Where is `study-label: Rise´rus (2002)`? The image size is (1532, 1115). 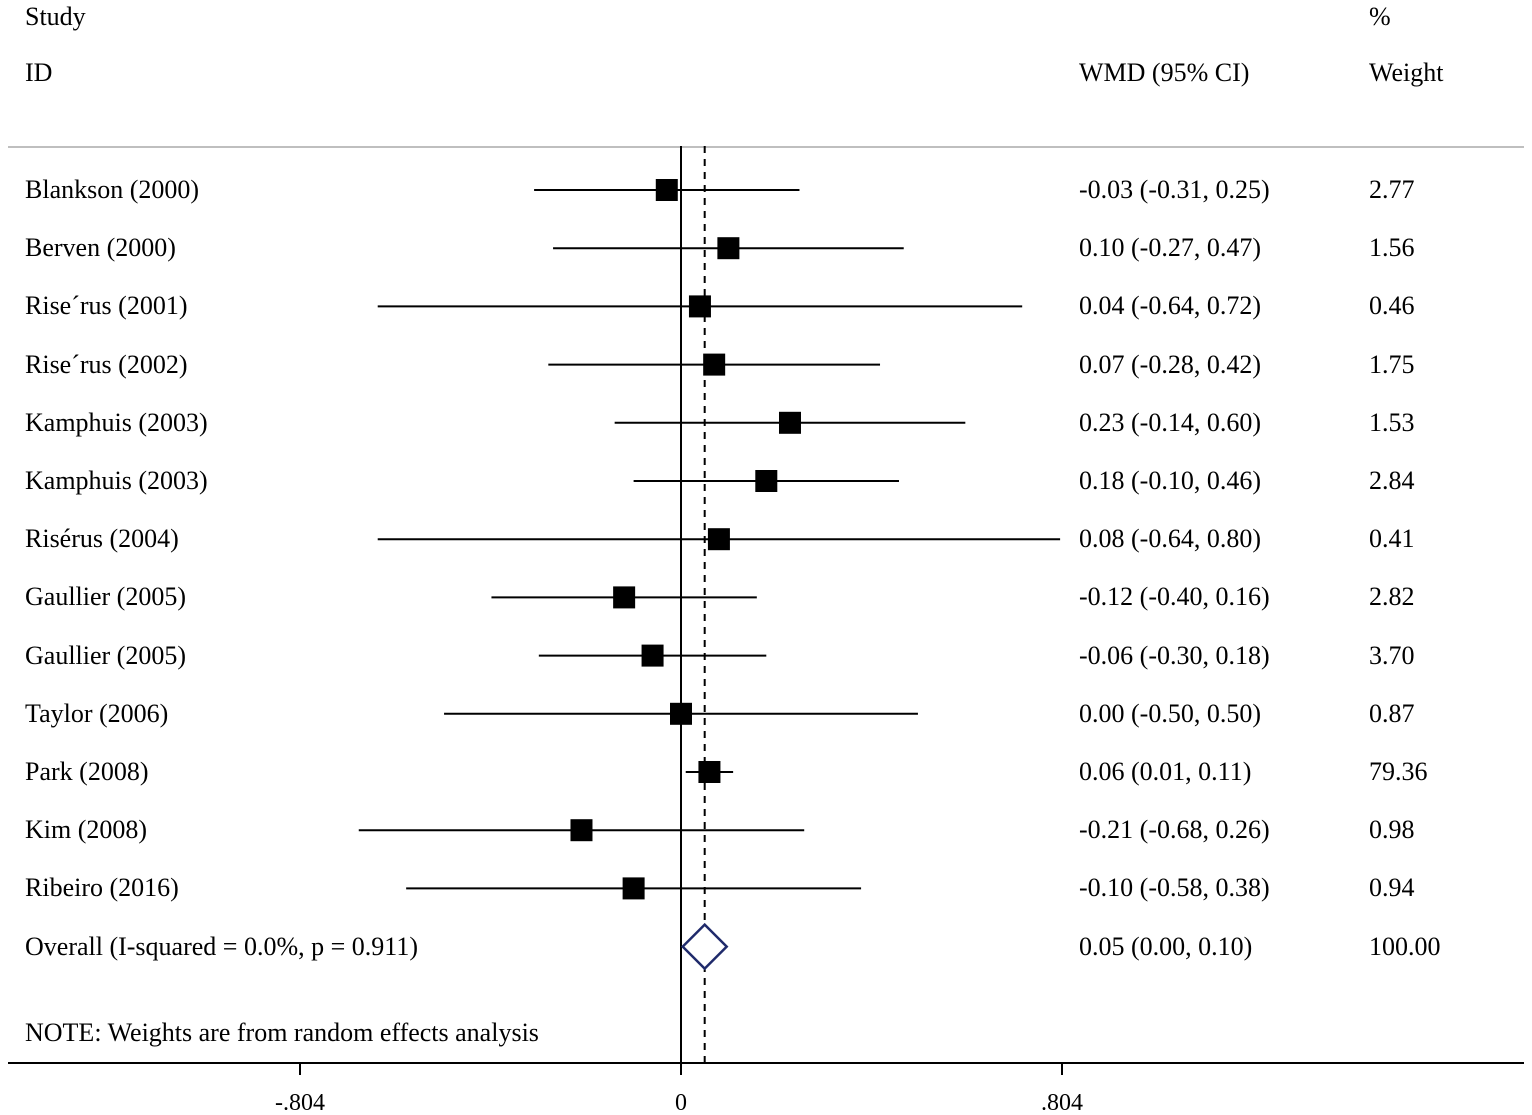
study-label: Rise´rus (2002) is located at coordinates (106, 364).